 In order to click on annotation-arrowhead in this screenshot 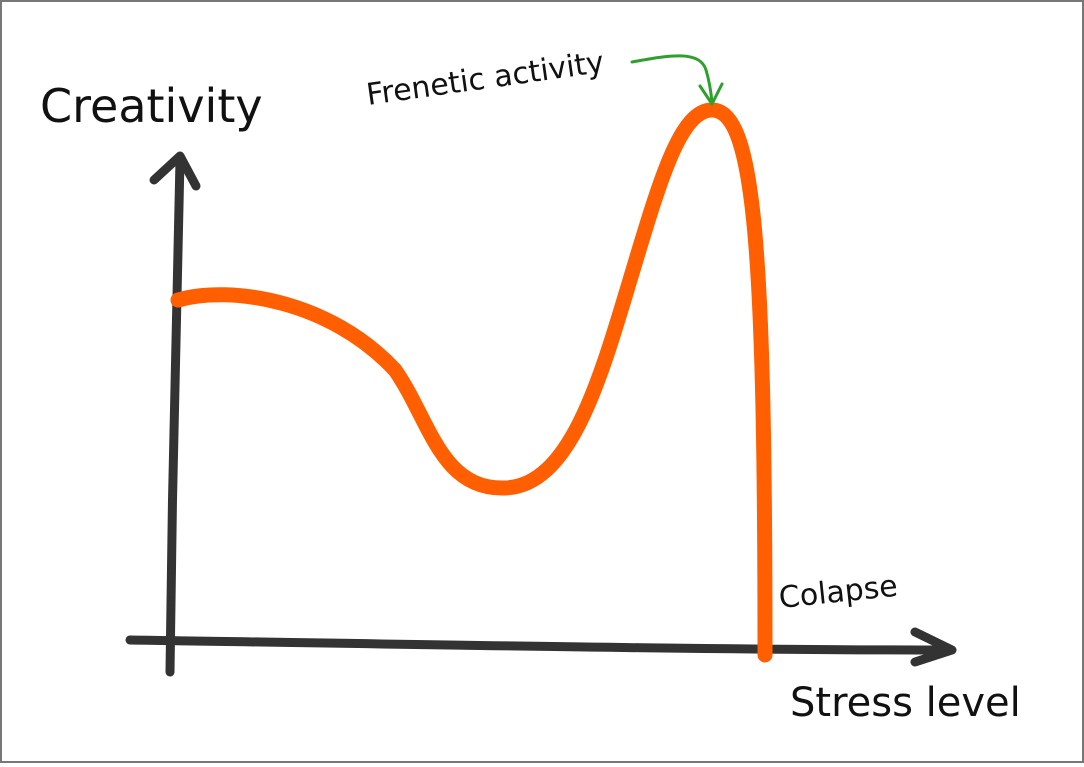, I will do `click(711, 94)`.